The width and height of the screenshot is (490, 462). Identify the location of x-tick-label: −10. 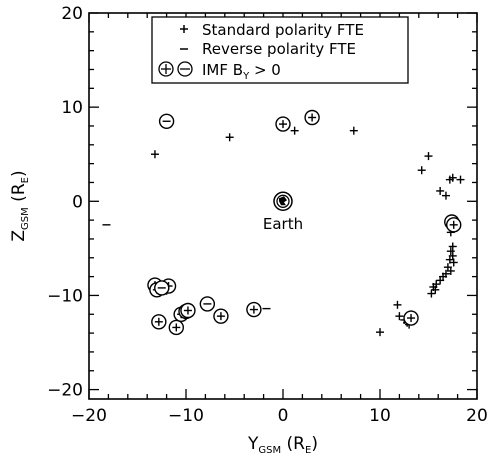
(186, 416).